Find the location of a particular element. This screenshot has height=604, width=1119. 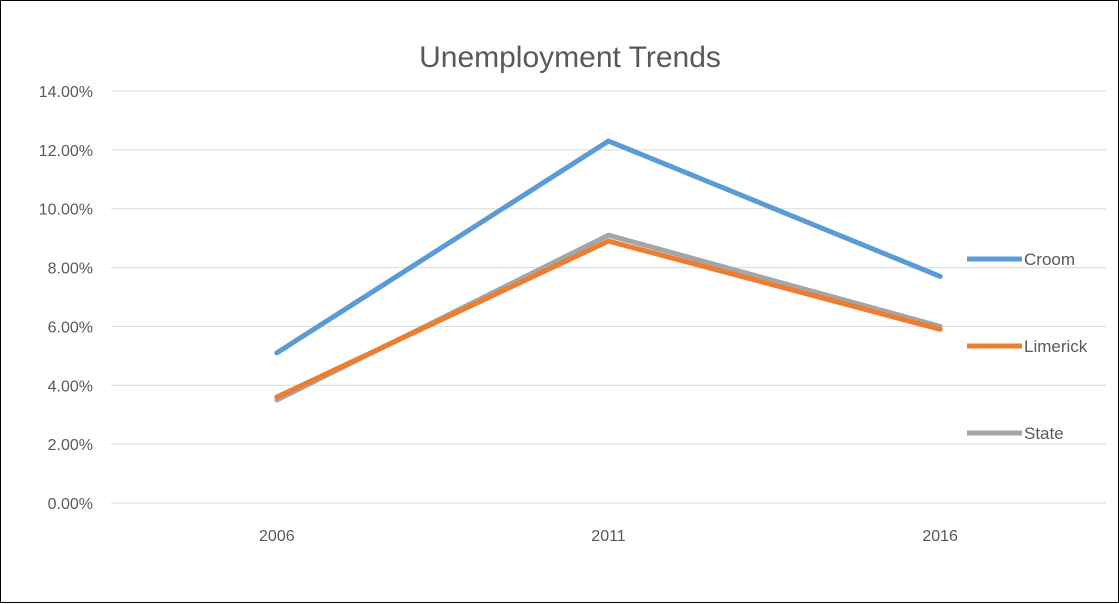

y-tick-label: 4.00% is located at coordinates (70, 386).